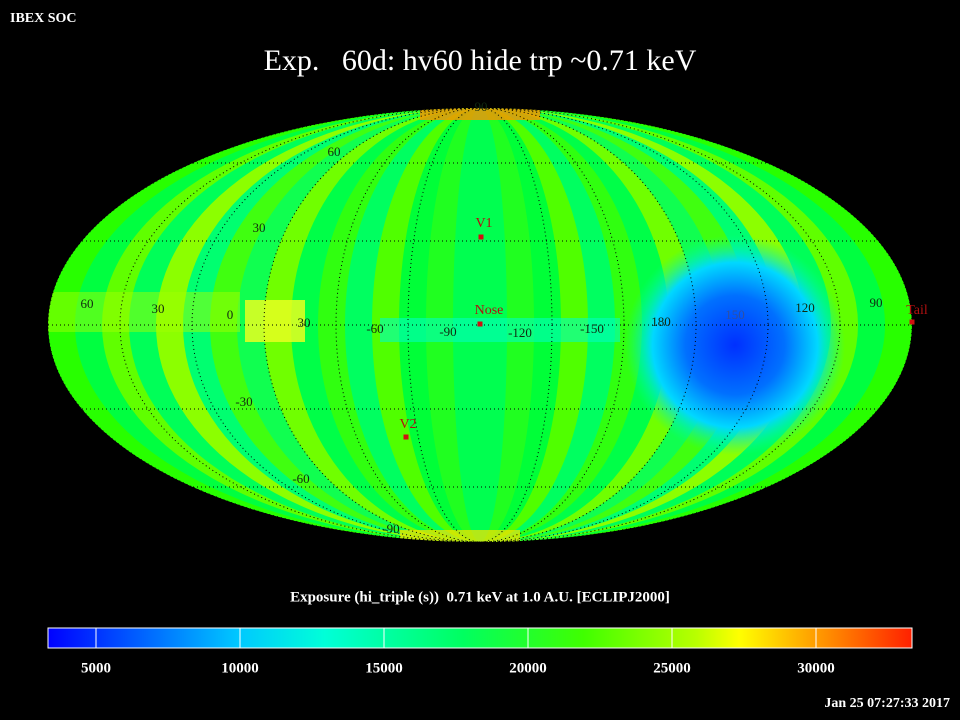 The image size is (960, 720). What do you see at coordinates (390, 528) in the screenshot?
I see `latitude-label: -90` at bounding box center [390, 528].